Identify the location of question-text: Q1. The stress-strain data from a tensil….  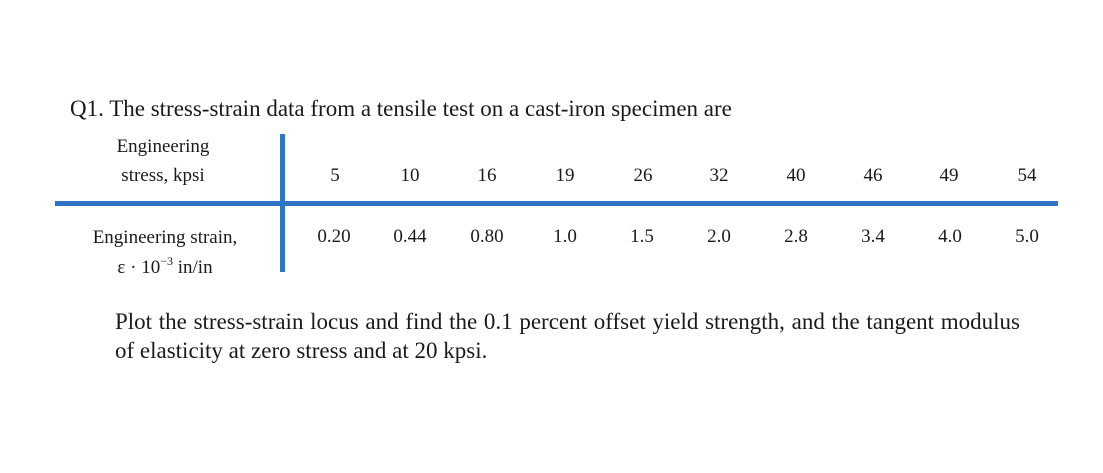
(401, 108).